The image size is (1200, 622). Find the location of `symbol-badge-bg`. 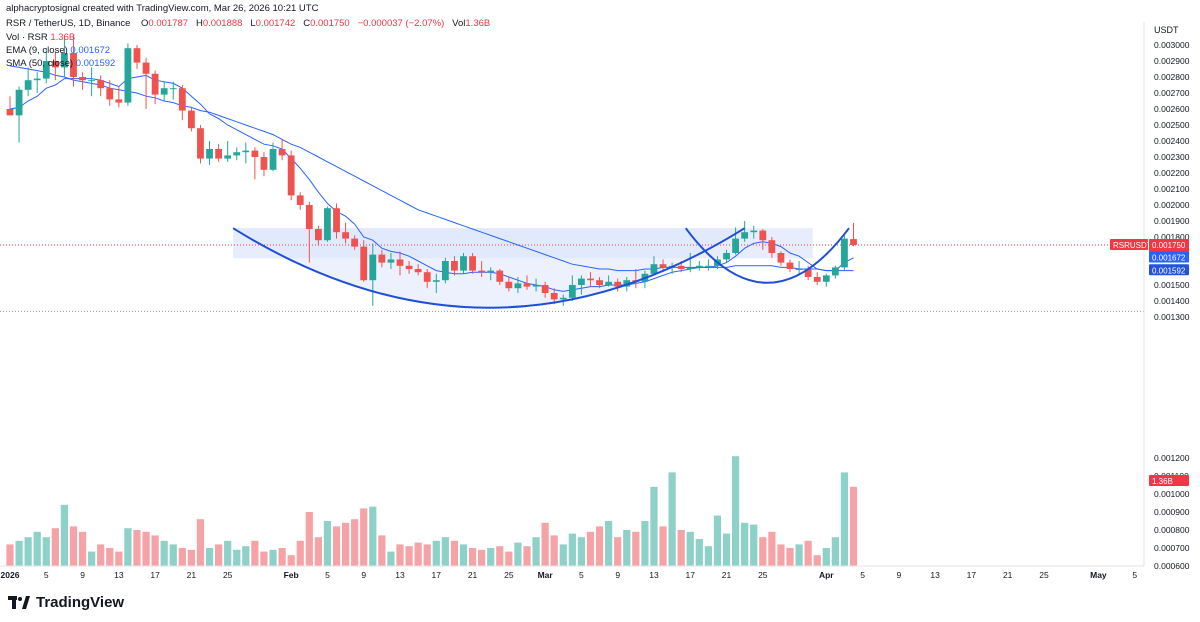

symbol-badge-bg is located at coordinates (1129, 244).